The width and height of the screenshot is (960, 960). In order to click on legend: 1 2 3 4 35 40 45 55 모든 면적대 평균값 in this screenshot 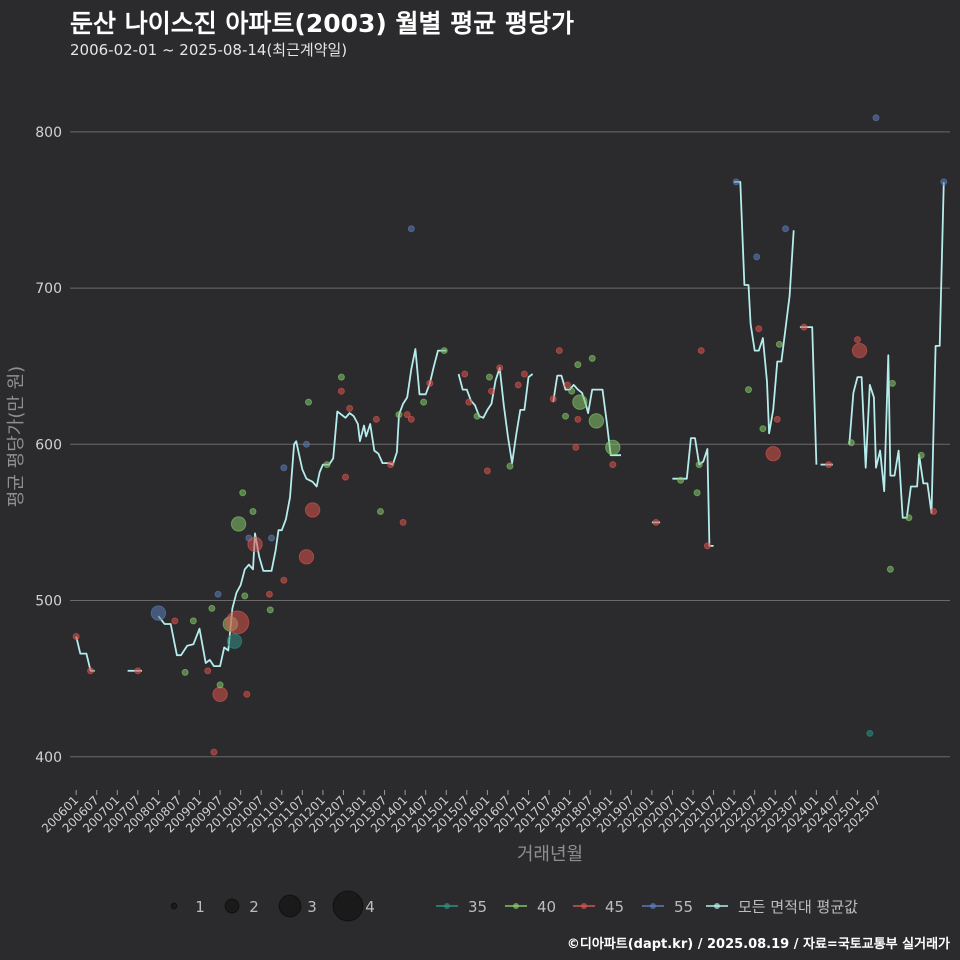, I will do `click(514, 906)`.